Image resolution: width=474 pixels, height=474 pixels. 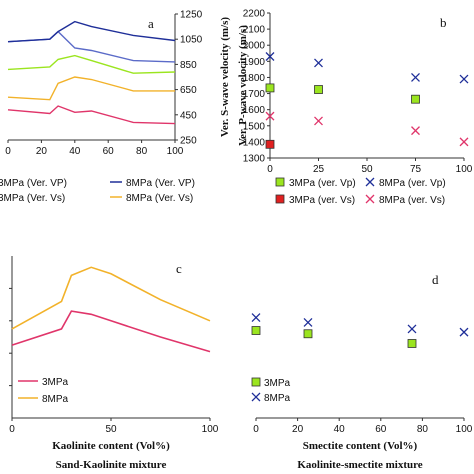 I want to click on y-tick-label: 450, so click(x=188, y=115).